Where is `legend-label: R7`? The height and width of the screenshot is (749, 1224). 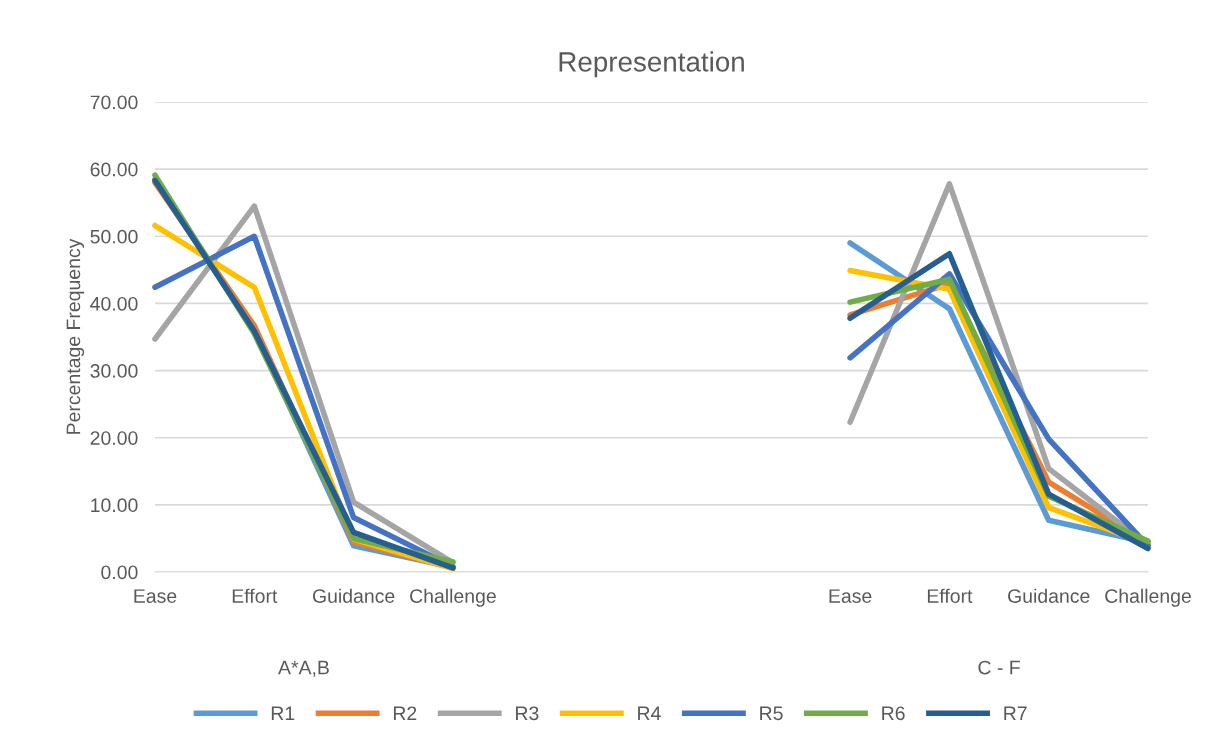
legend-label: R7 is located at coordinates (1015, 713).